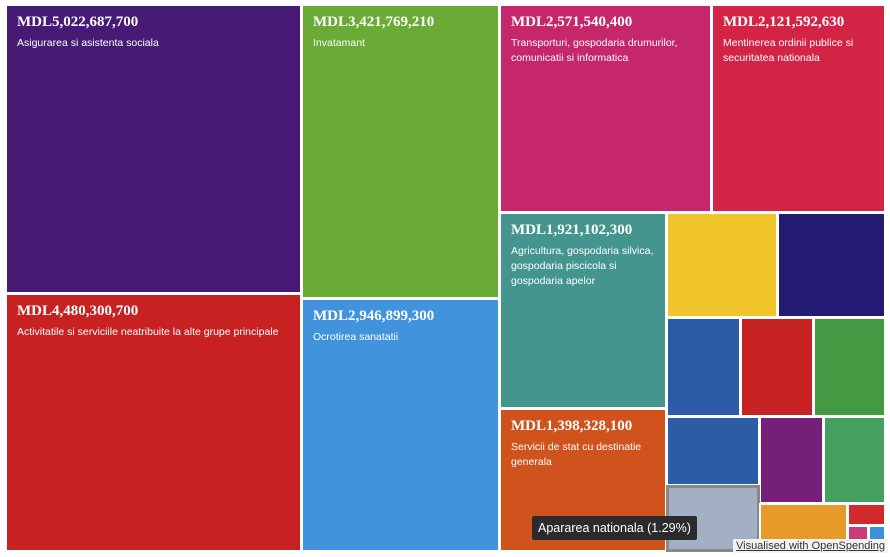  Describe the element at coordinates (810, 546) in the screenshot. I see `openspending-credit-link: Visualised with OpenSpending` at that location.